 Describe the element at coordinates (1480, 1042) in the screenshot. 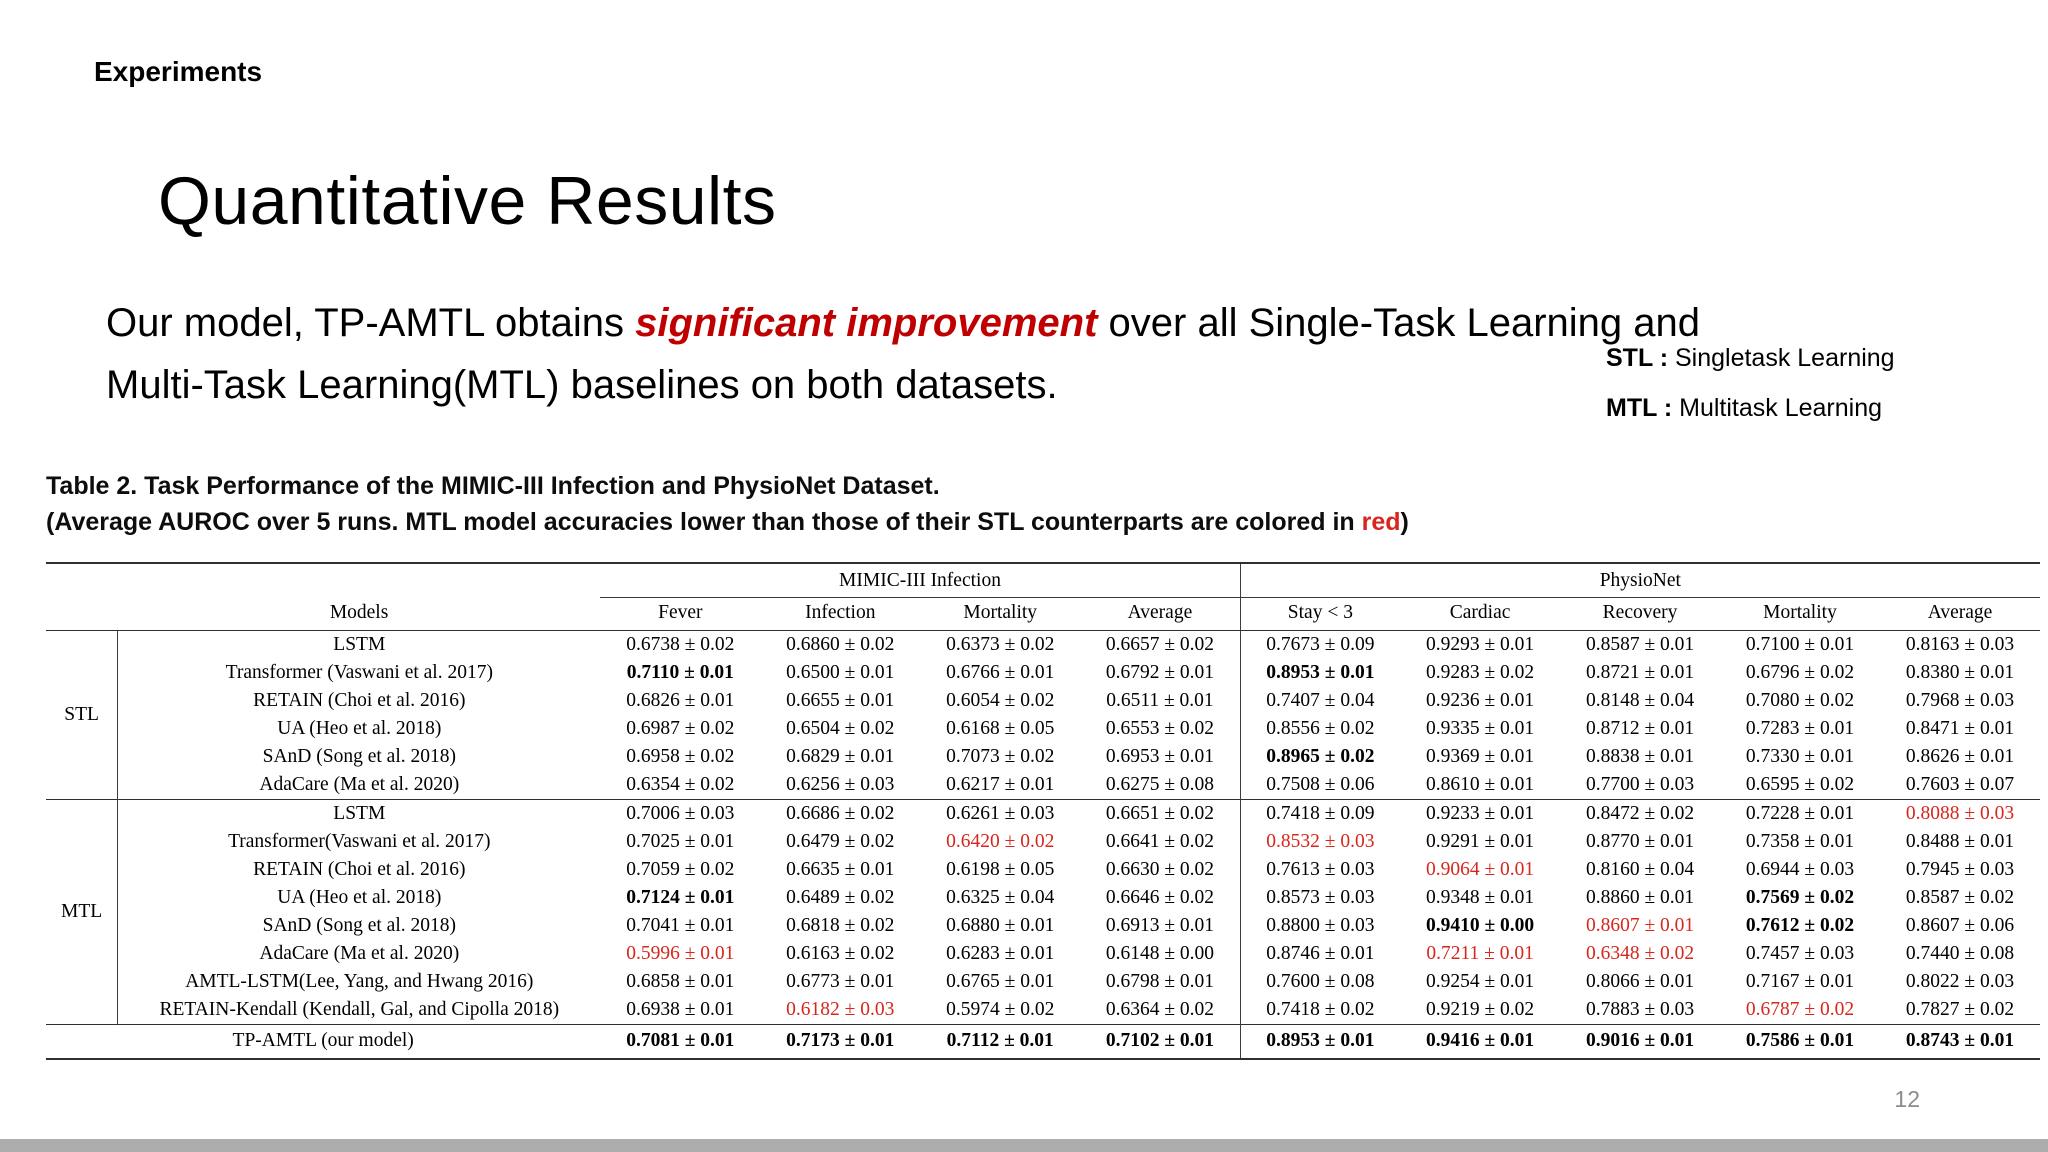

I see `value-cell: 0.9416 ± 0.01` at that location.